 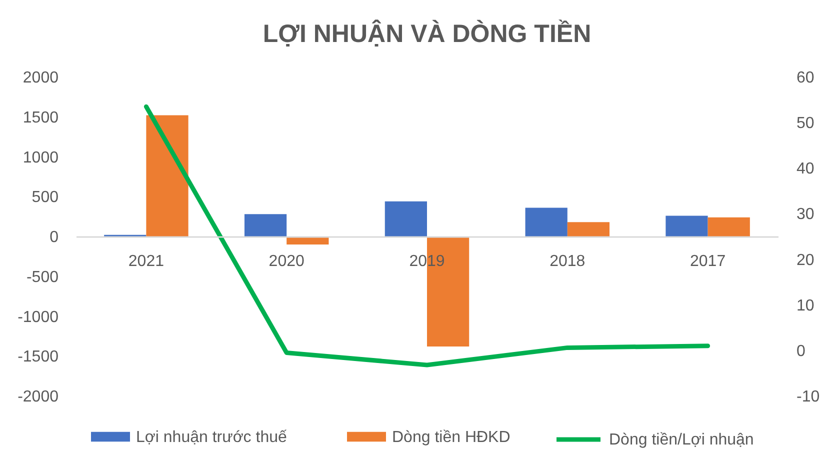 What do you see at coordinates (40, 117) in the screenshot?
I see `y-tick-label: 1500` at bounding box center [40, 117].